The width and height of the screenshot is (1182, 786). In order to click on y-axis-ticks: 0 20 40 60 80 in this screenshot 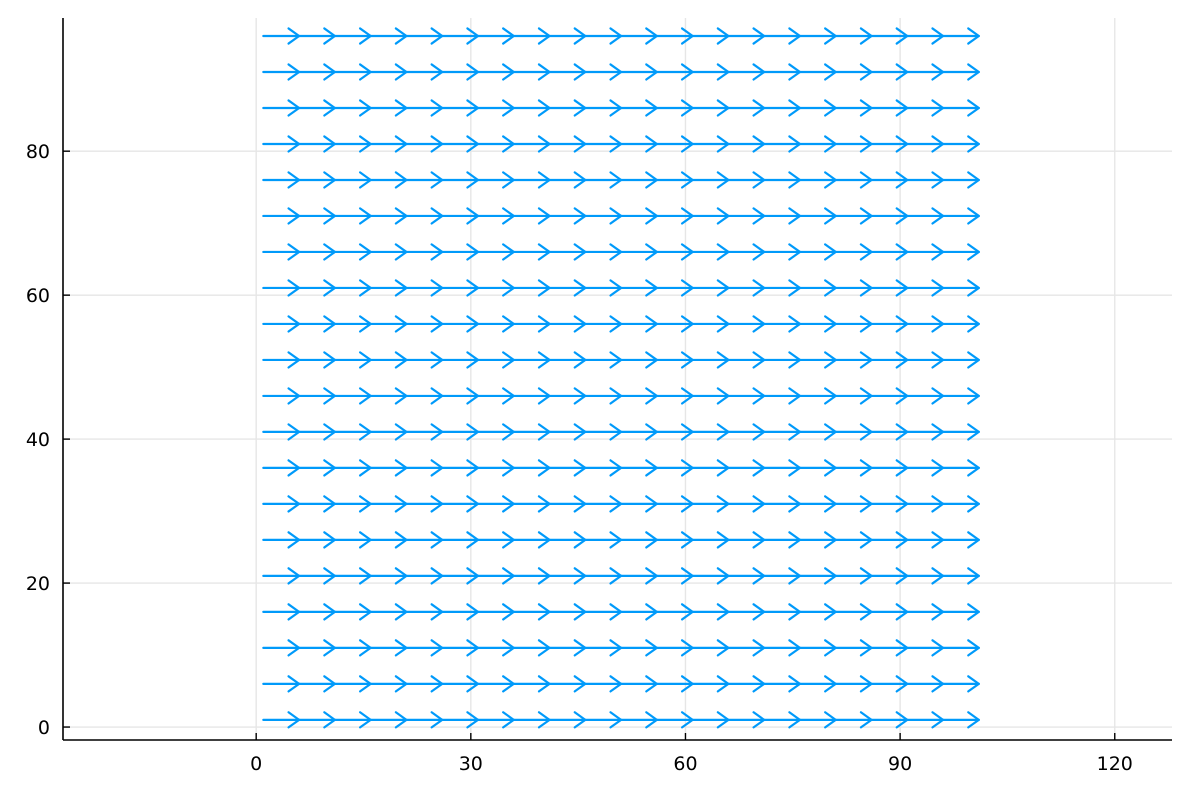, I will do `click(48, 440)`.